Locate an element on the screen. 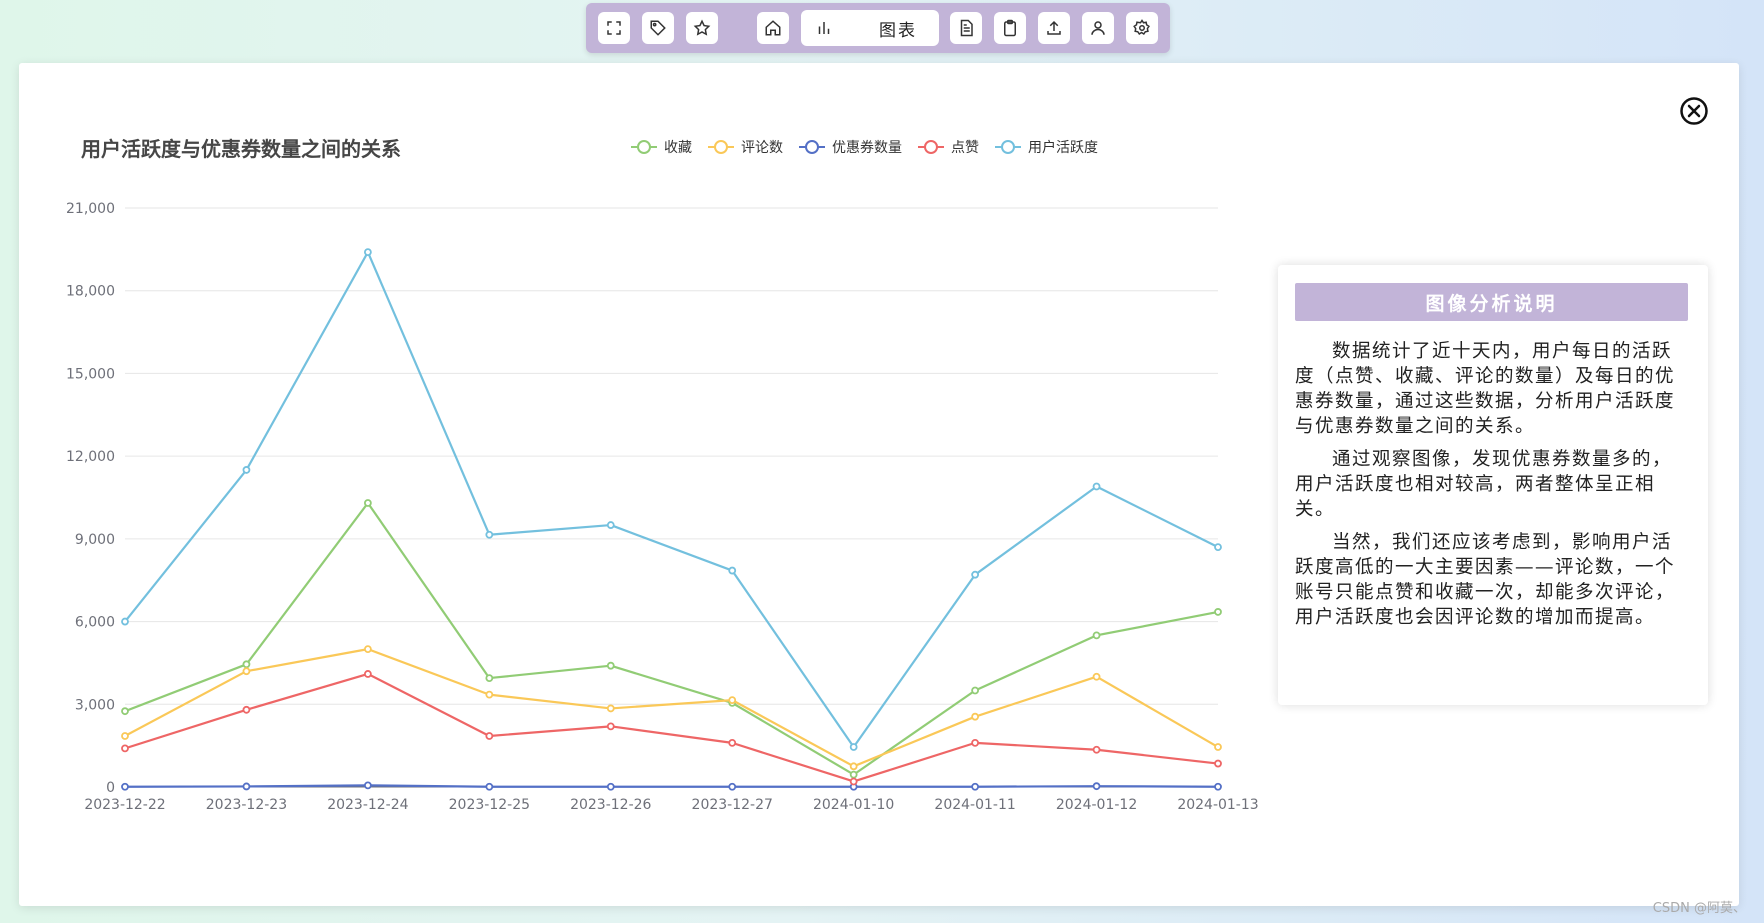  x-tick-label: 2024-01-10 is located at coordinates (853, 805).